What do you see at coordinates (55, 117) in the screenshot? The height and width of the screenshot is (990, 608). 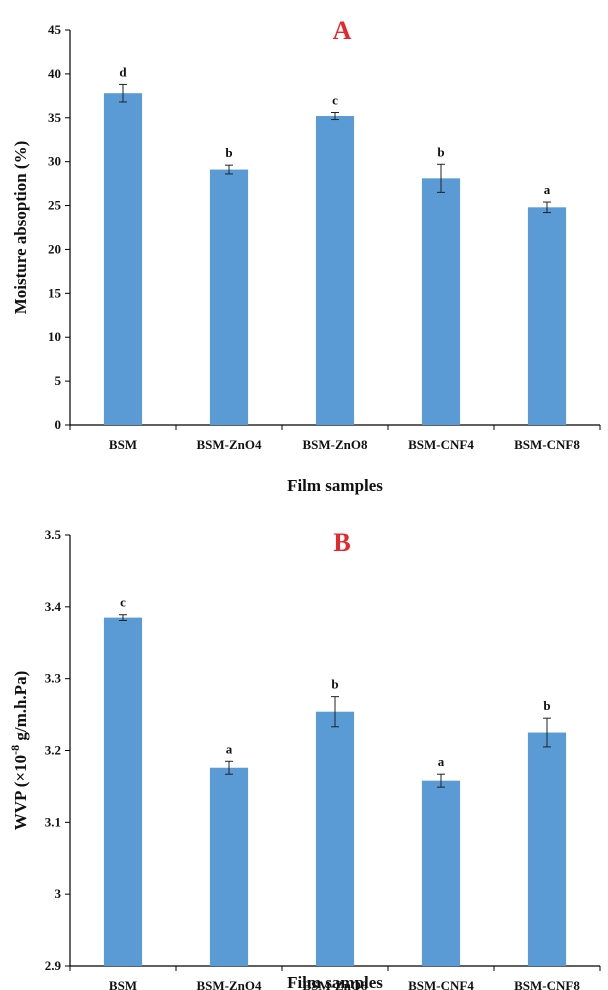 I see `y-tick-label: 35` at bounding box center [55, 117].